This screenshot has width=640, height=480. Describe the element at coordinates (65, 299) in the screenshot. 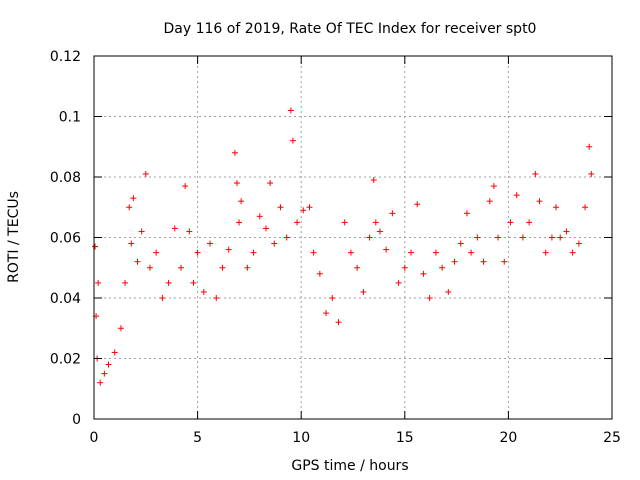

I see `y-tick-label: 0.04` at that location.